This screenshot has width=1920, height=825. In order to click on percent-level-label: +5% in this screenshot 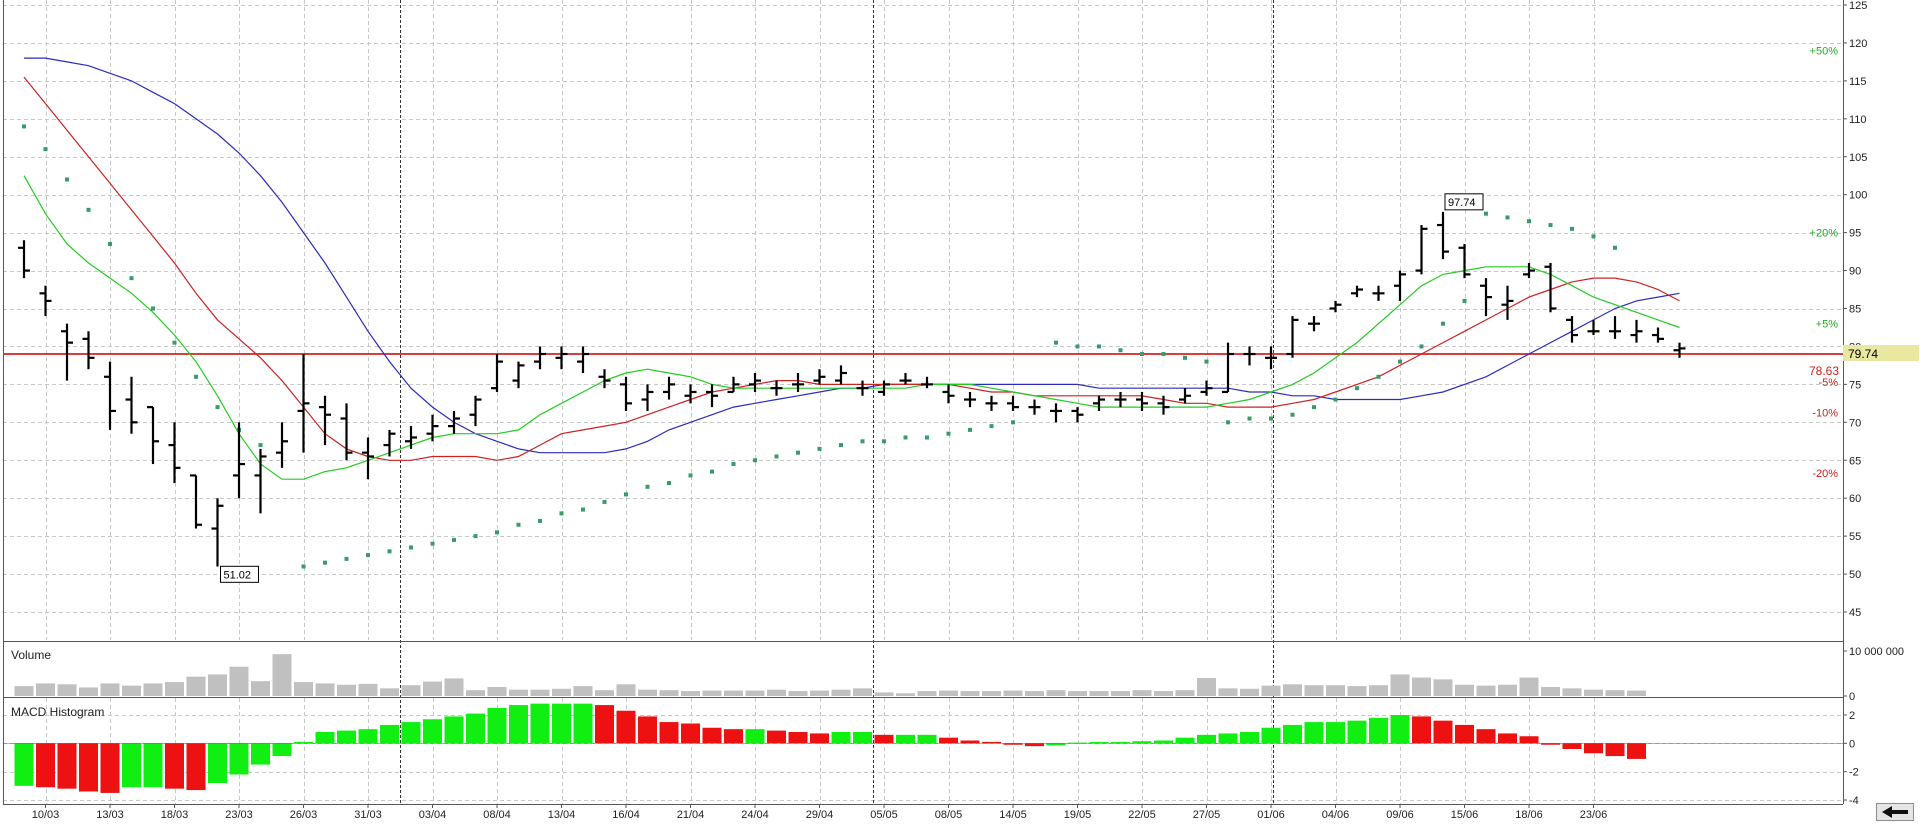, I will do `click(1827, 325)`.